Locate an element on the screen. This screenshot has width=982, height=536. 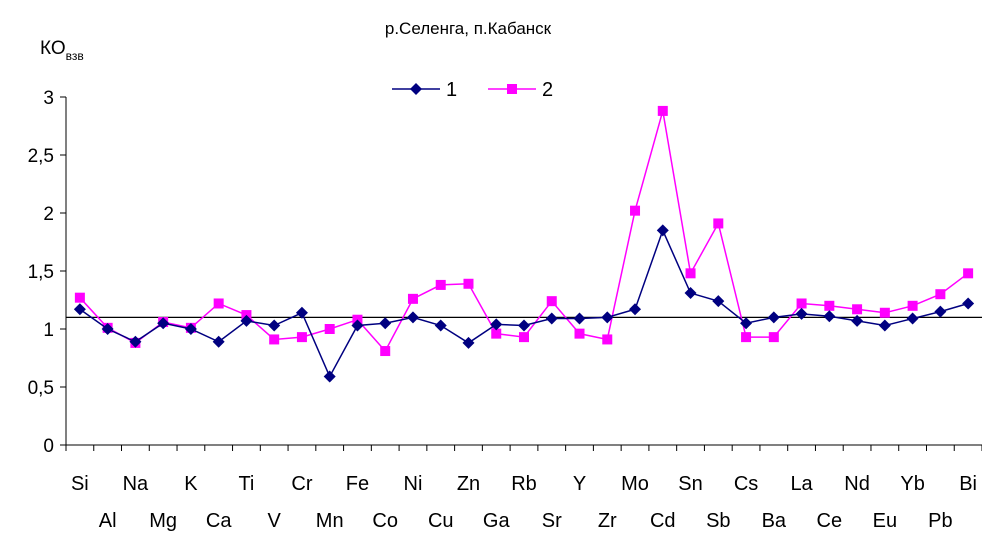
y-tick-label: 3 is located at coordinates (48, 98).